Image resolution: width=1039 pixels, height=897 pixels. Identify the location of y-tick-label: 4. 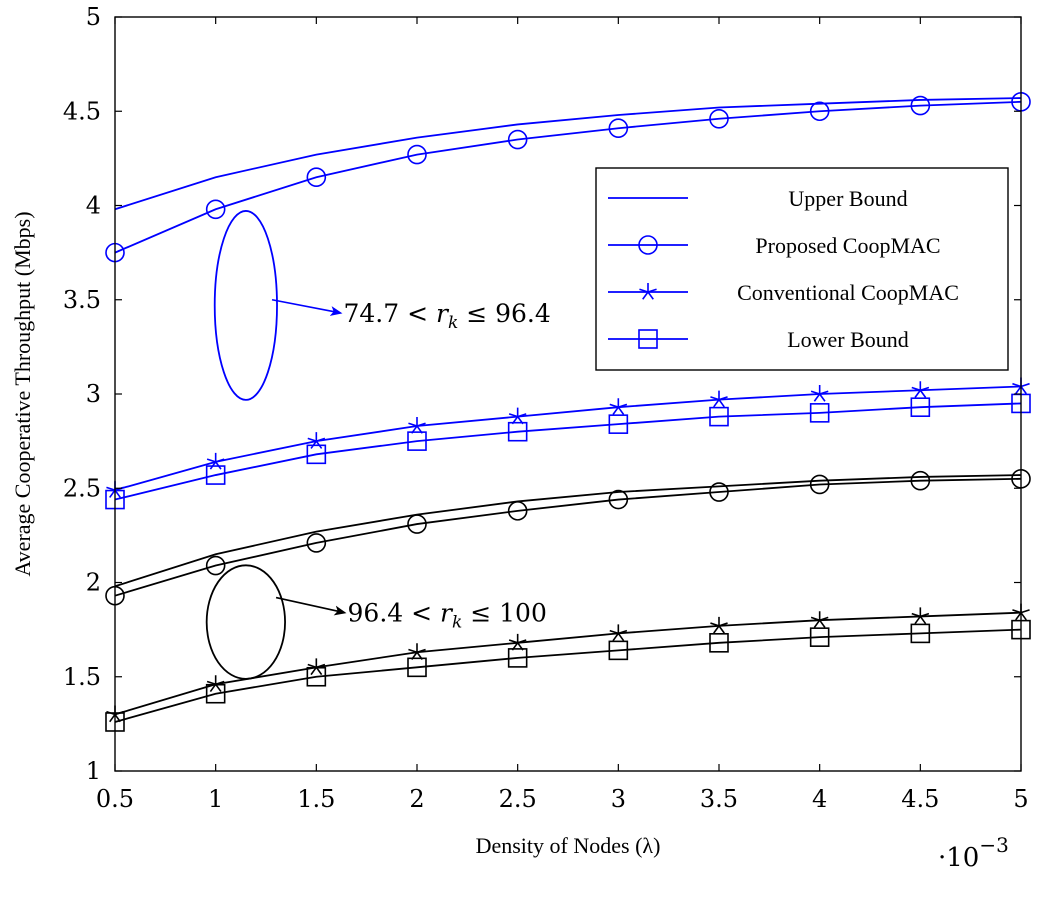
(93, 206).